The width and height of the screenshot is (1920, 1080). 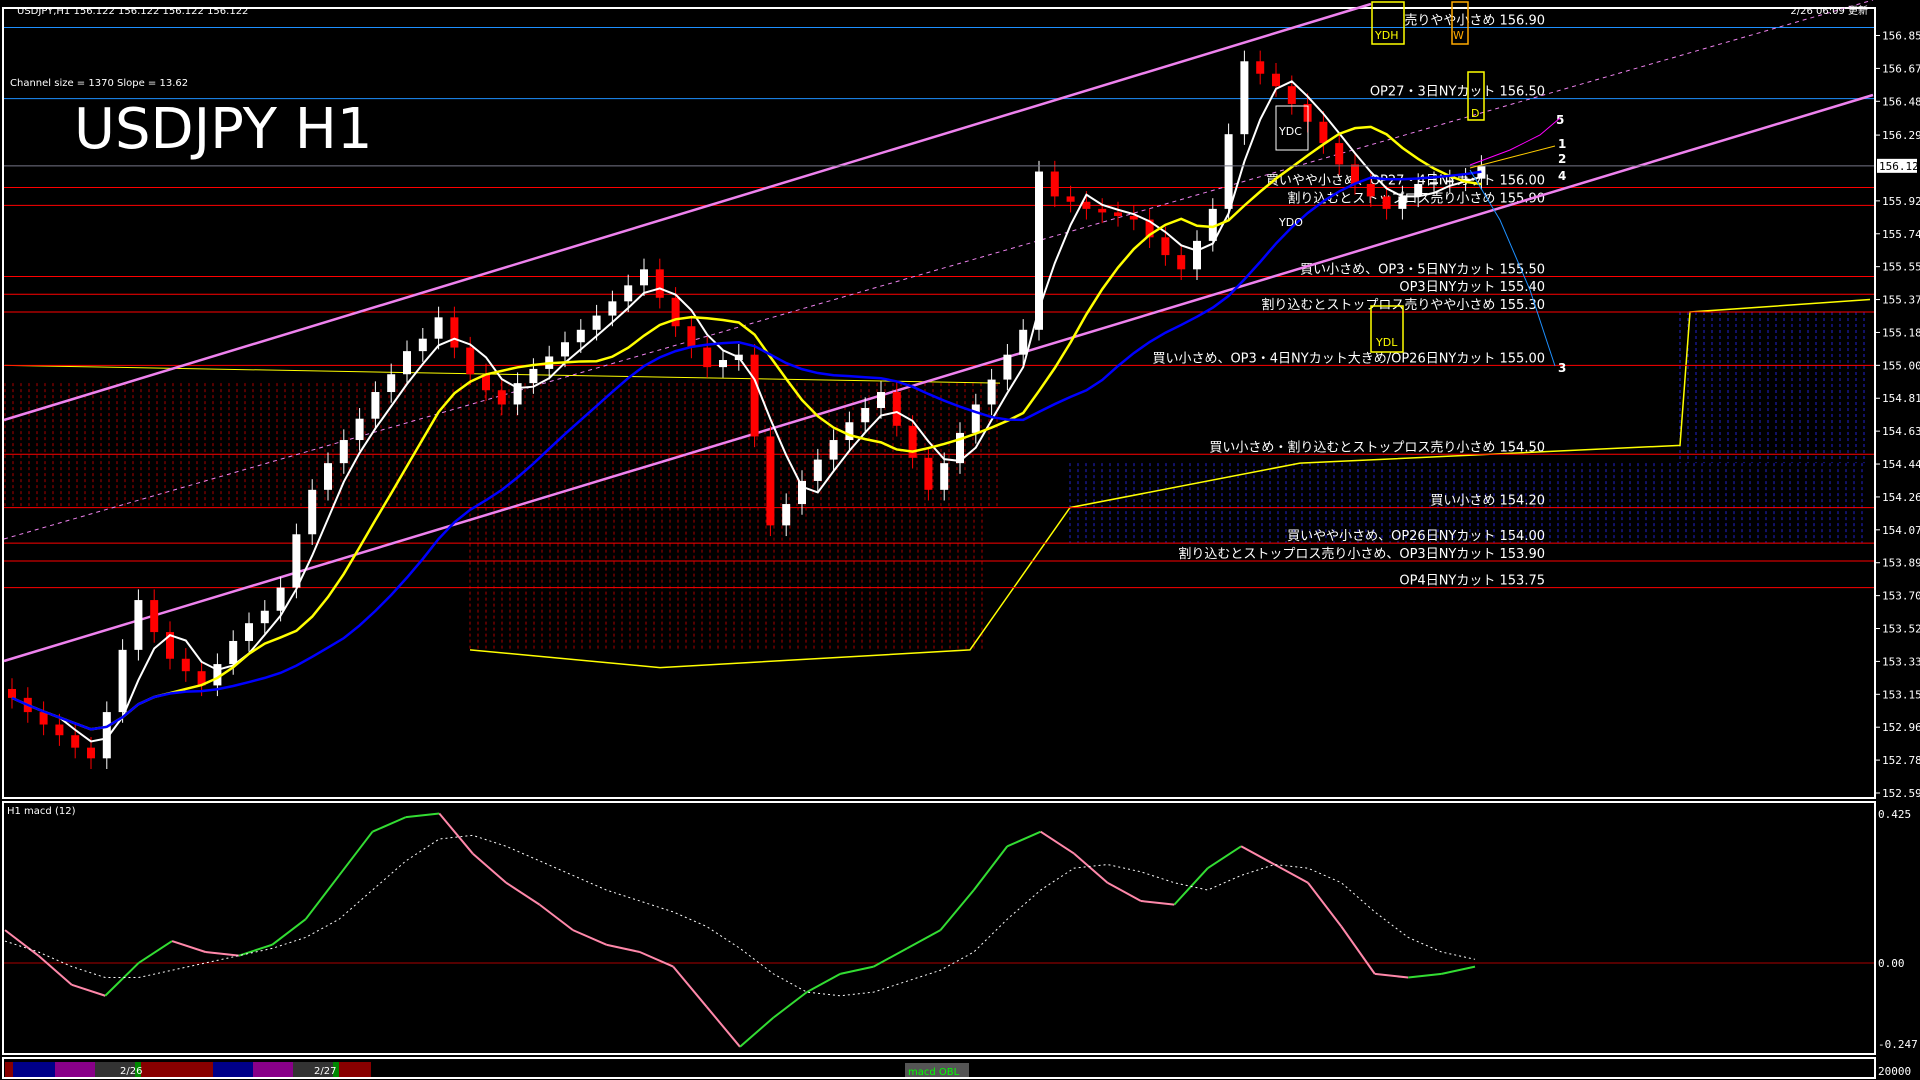 I want to click on projection-4: 4, so click(x=1562, y=176).